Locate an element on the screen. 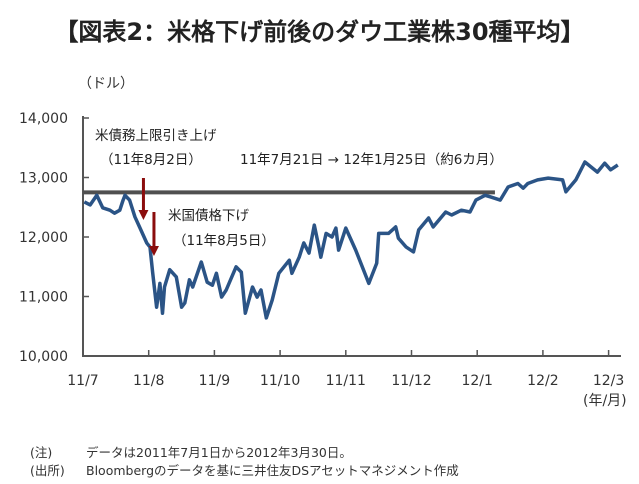 This screenshot has height=484, width=639. note-text: データは2011年7月1日から2012年3月30日。 is located at coordinates (219, 452).